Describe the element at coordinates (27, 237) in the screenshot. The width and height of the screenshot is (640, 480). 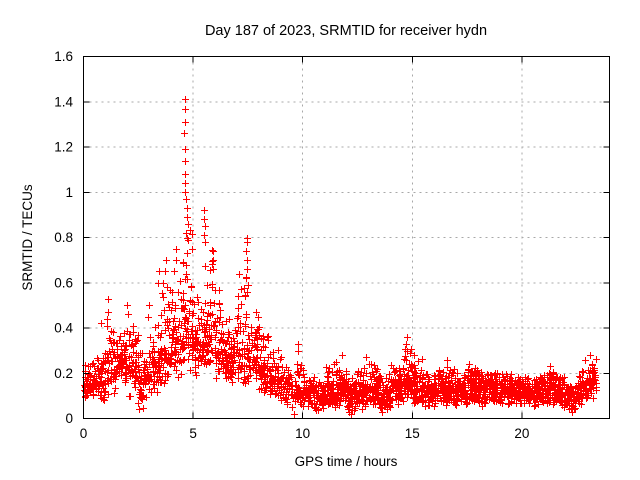
I see `y-axis-label: SRMTID / TECUs` at that location.